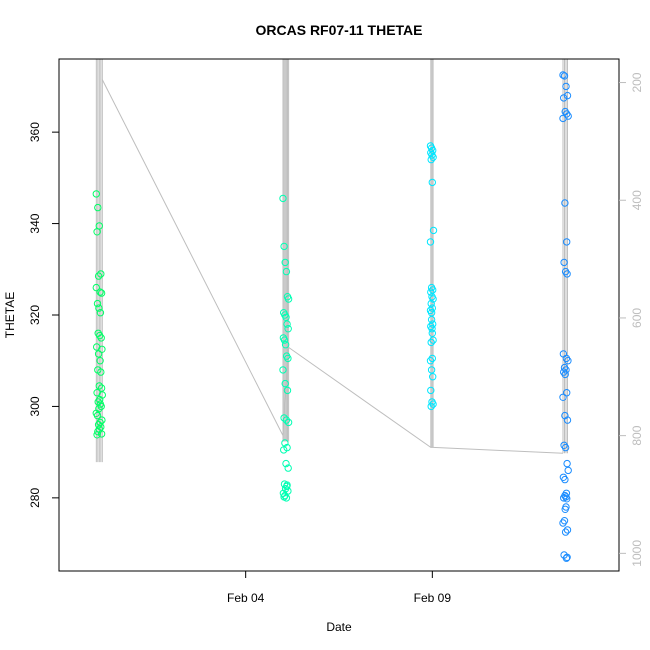 The width and height of the screenshot is (650, 650). What do you see at coordinates (339, 30) in the screenshot?
I see `chart-title: ORCAS RF07-11 THETAE` at bounding box center [339, 30].